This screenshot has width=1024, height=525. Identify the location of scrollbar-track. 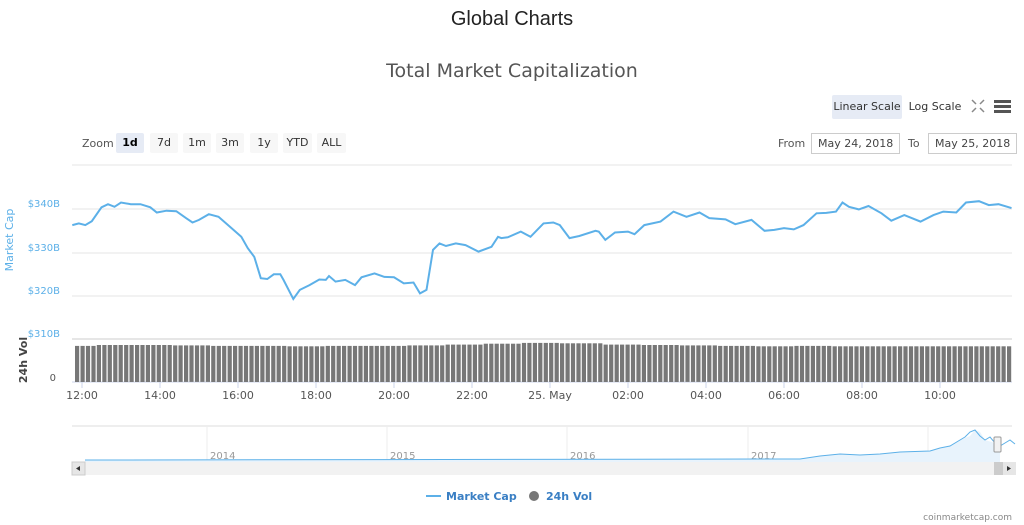
(542, 468).